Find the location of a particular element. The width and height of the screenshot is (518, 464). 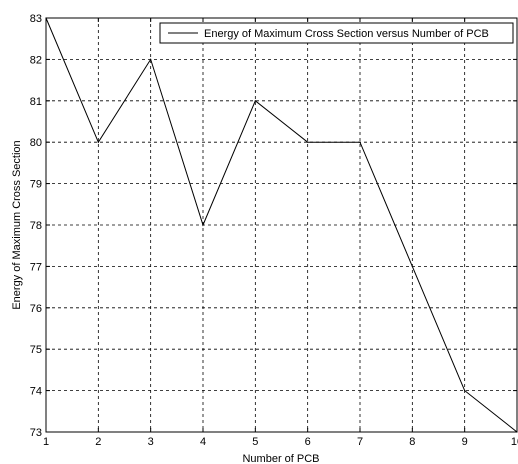

y-tick-label: 75 is located at coordinates (36, 350).